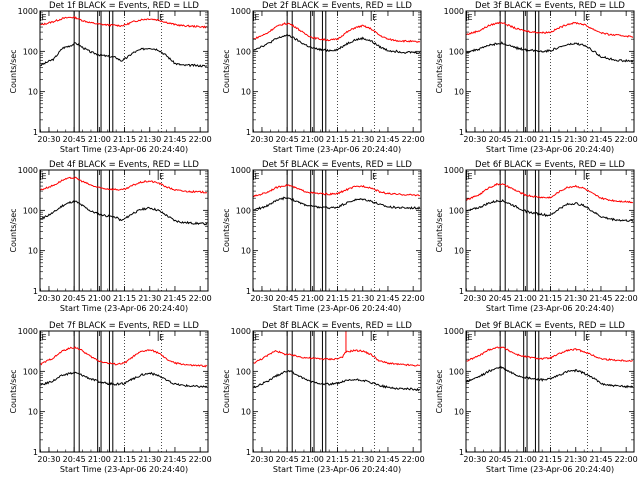  Describe the element at coordinates (124, 6) in the screenshot. I see `panel-title: Det 1f BLACK = Events, RED = LLD` at that location.